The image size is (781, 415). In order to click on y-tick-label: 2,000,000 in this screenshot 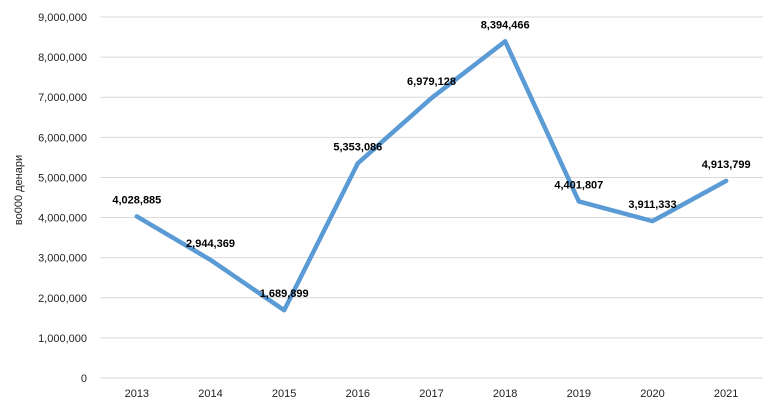, I will do `click(62, 299)`.